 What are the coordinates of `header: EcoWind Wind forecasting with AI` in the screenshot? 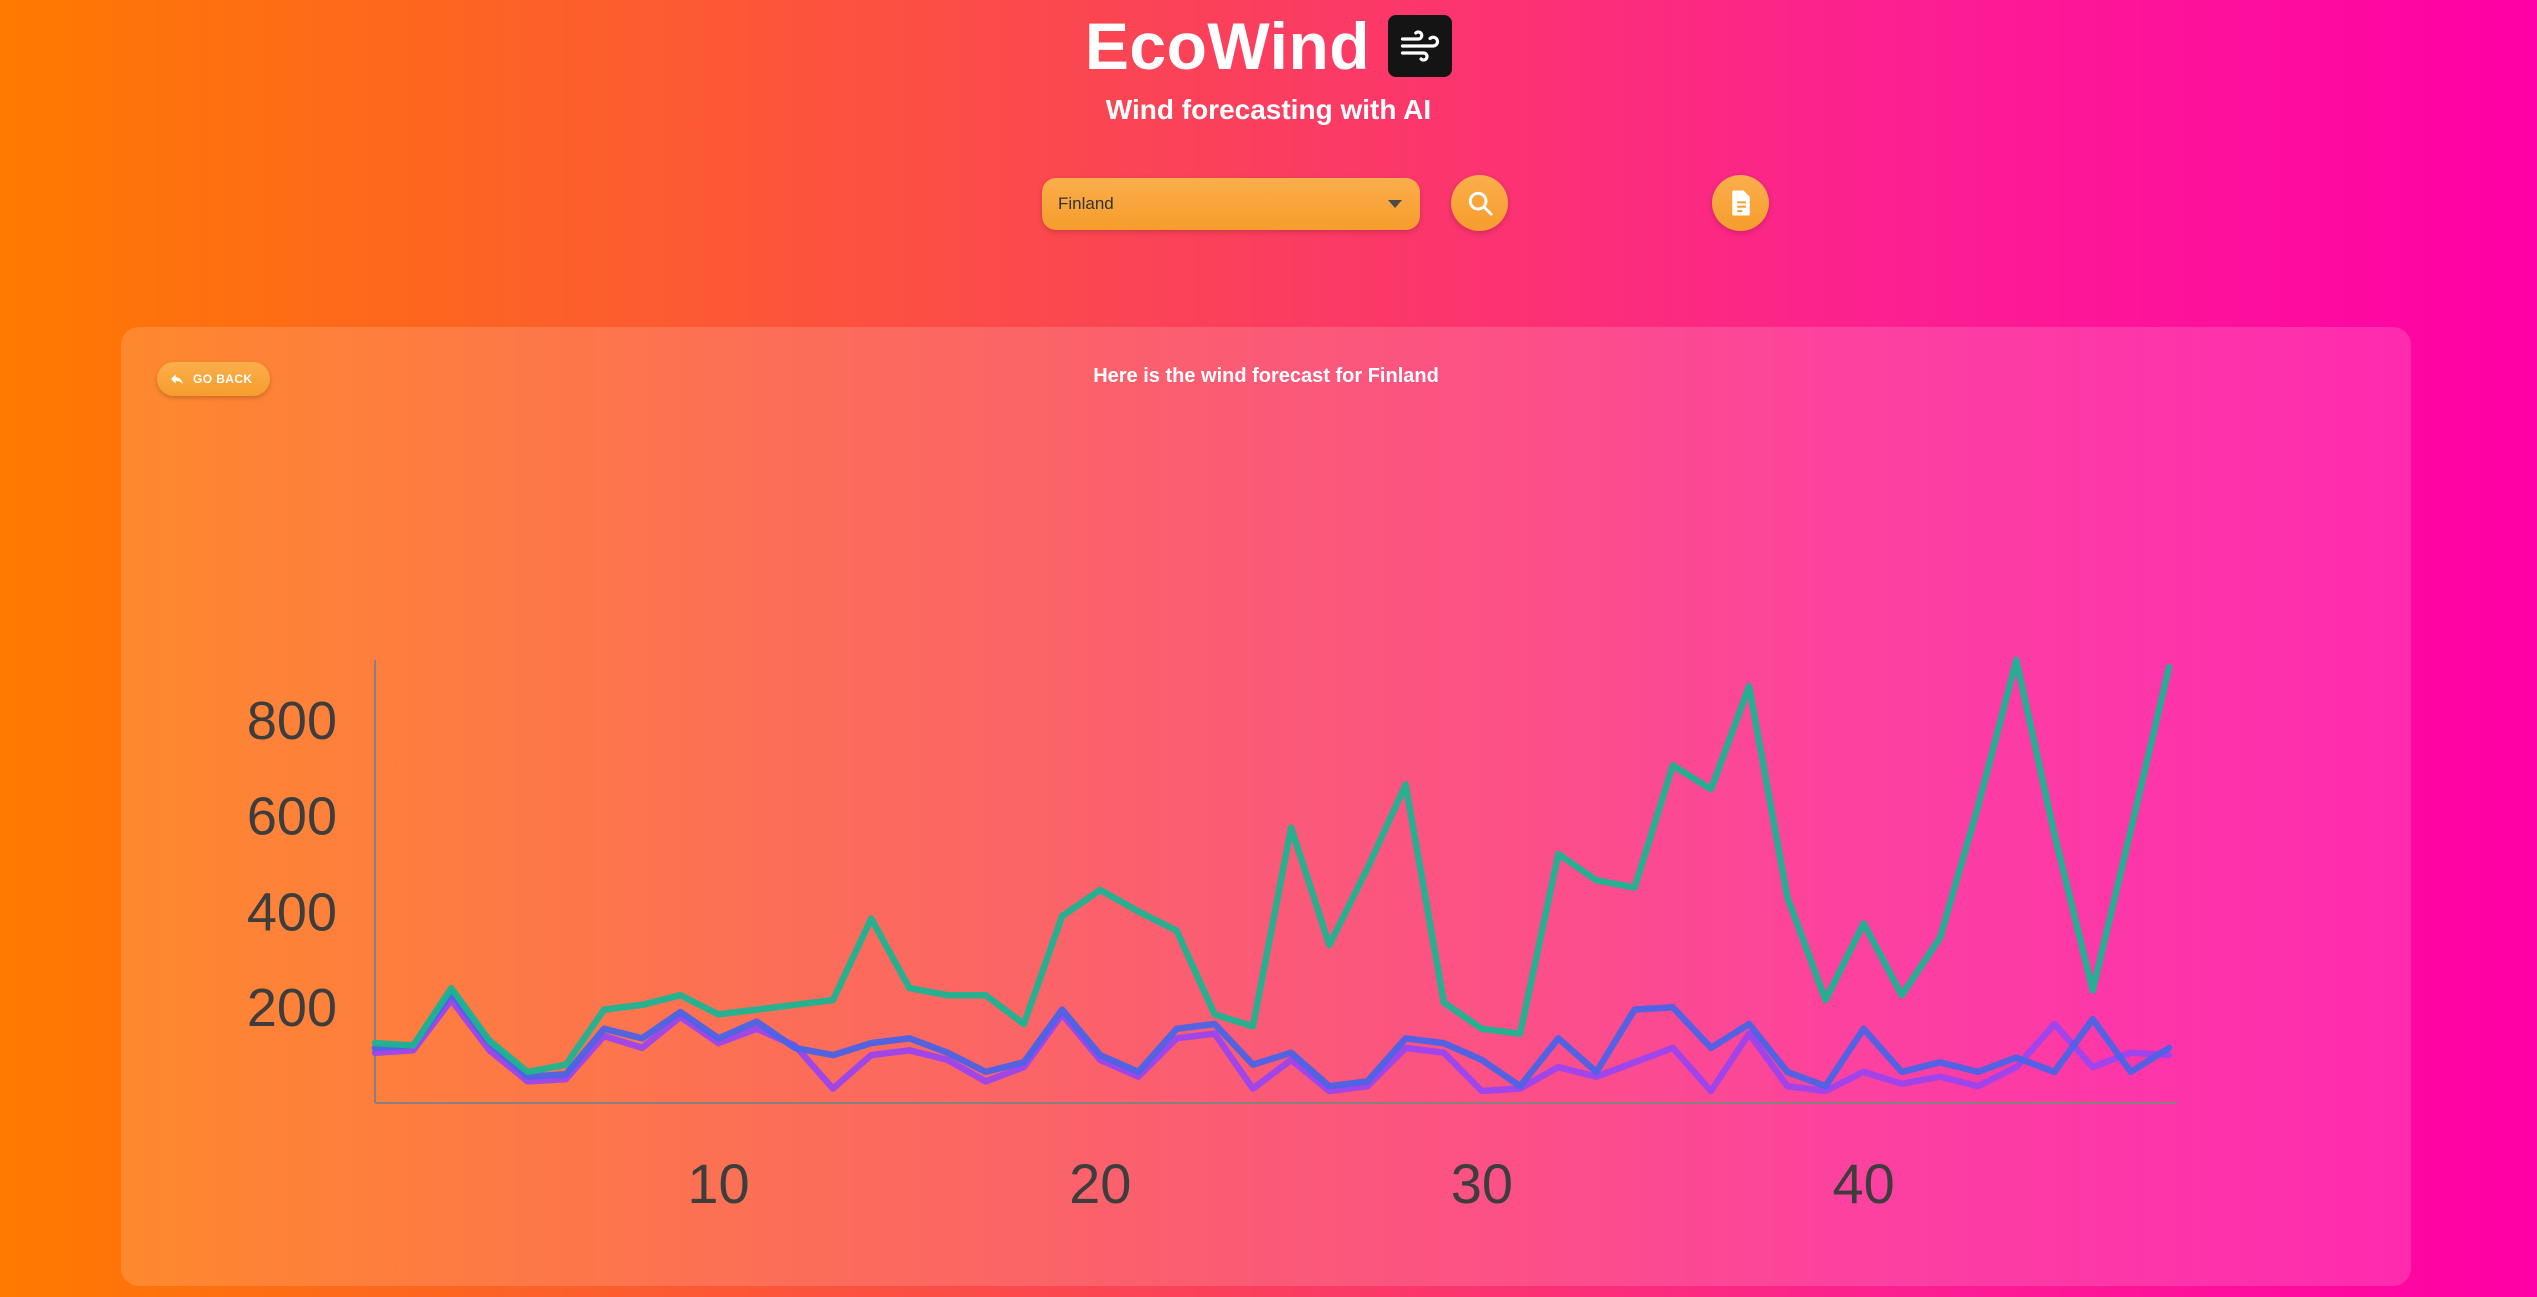 It's located at (1268, 63).